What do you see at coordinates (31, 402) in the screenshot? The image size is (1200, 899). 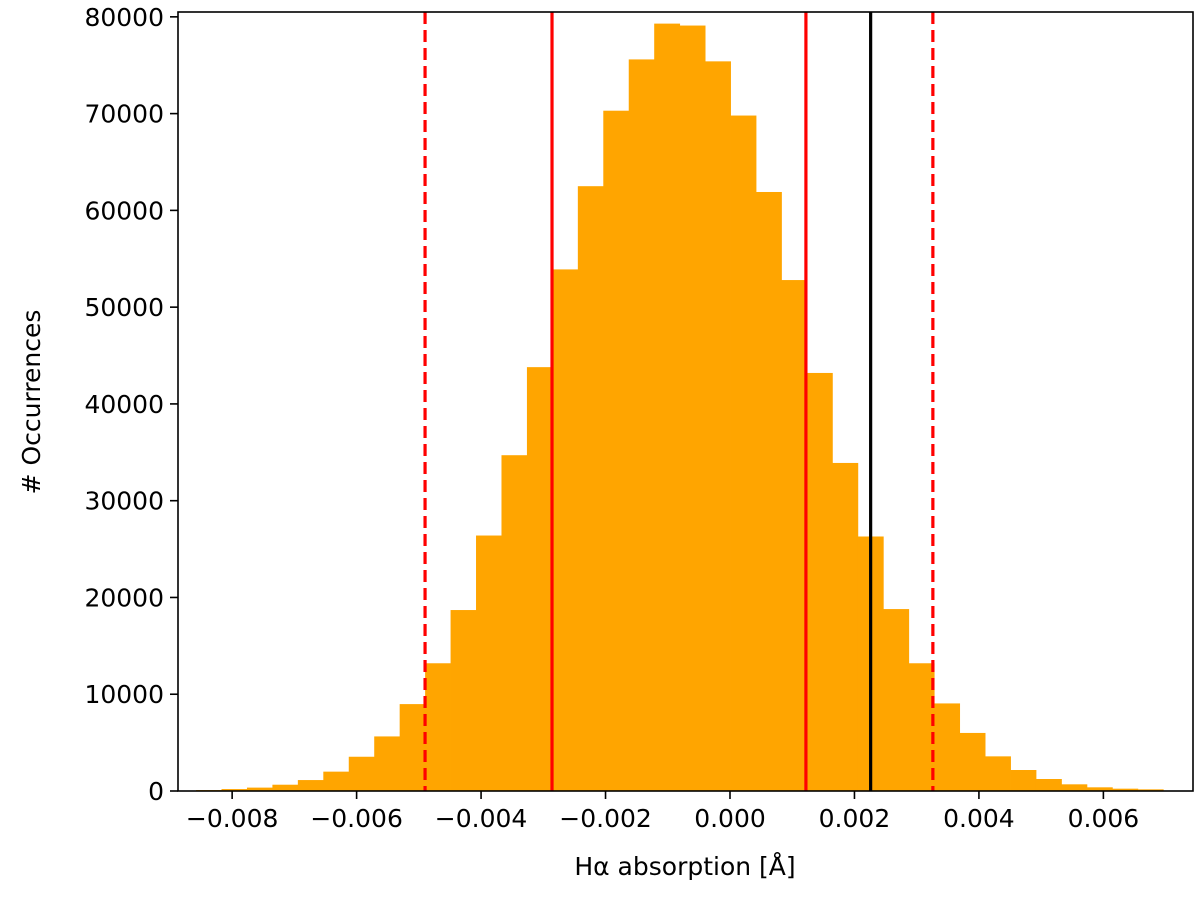 I see `y-axis-label: # Occurrences` at bounding box center [31, 402].